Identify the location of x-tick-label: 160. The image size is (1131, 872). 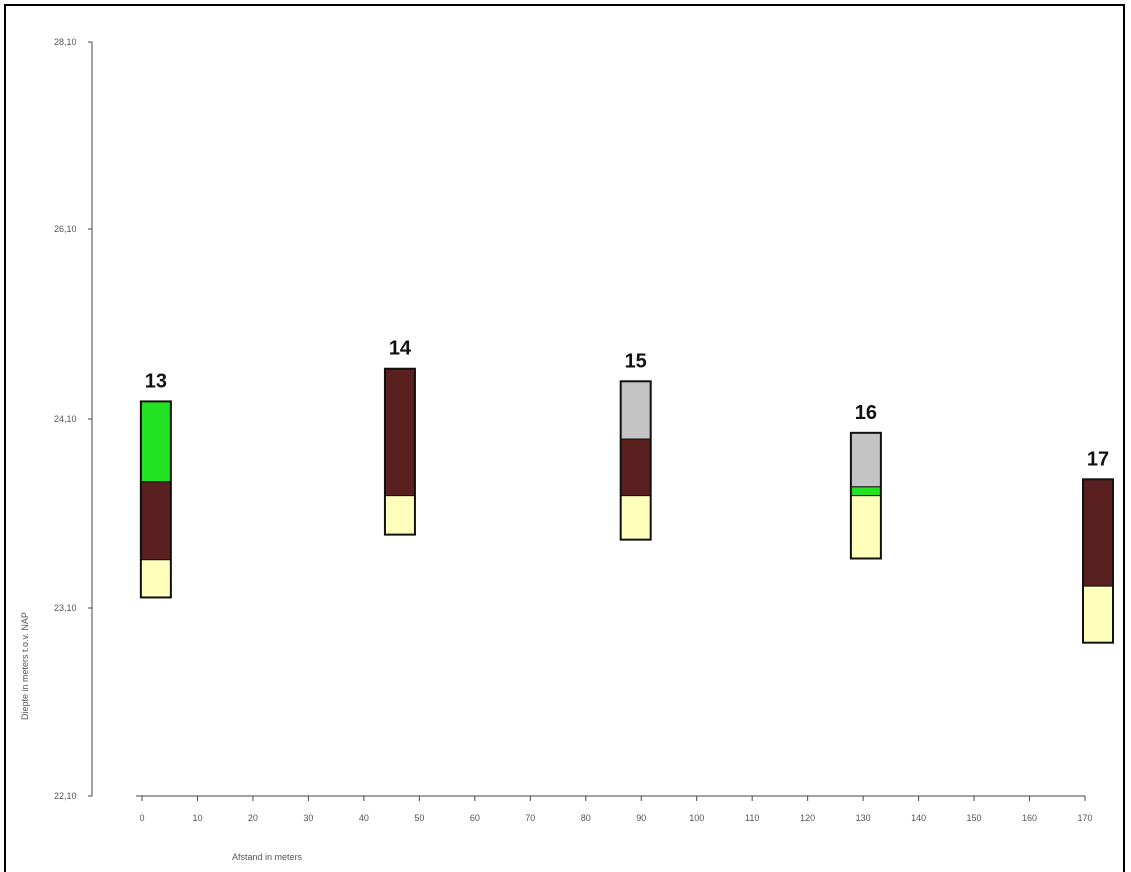
(1029, 818).